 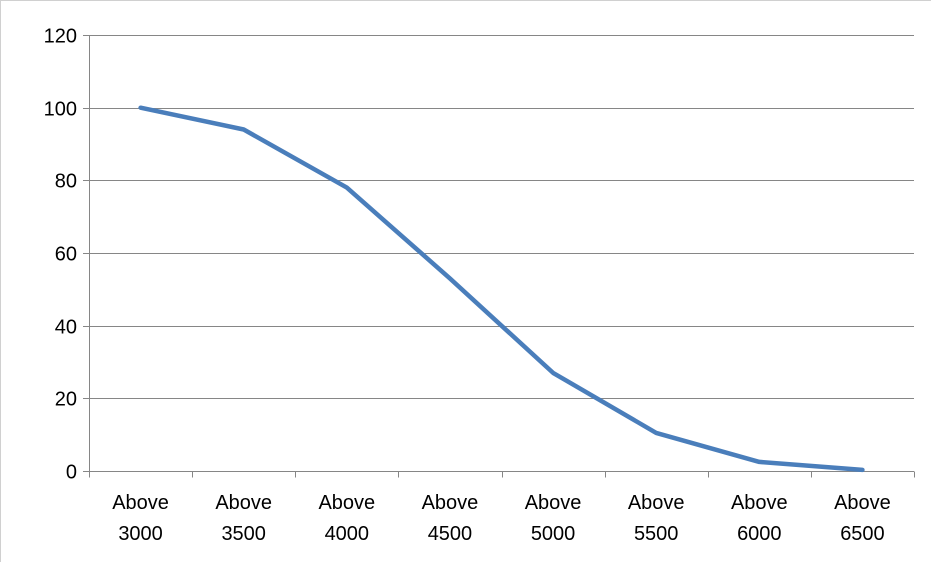 I want to click on y-axis-tick-labels: 0 20 40 60 80 100 120, so click(x=60, y=255).